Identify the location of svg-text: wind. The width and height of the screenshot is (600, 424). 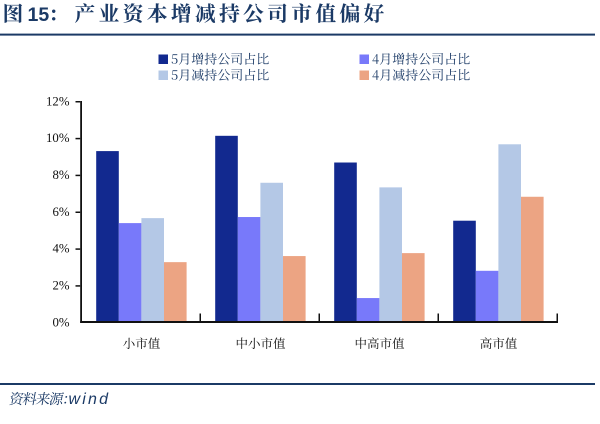
(90, 399).